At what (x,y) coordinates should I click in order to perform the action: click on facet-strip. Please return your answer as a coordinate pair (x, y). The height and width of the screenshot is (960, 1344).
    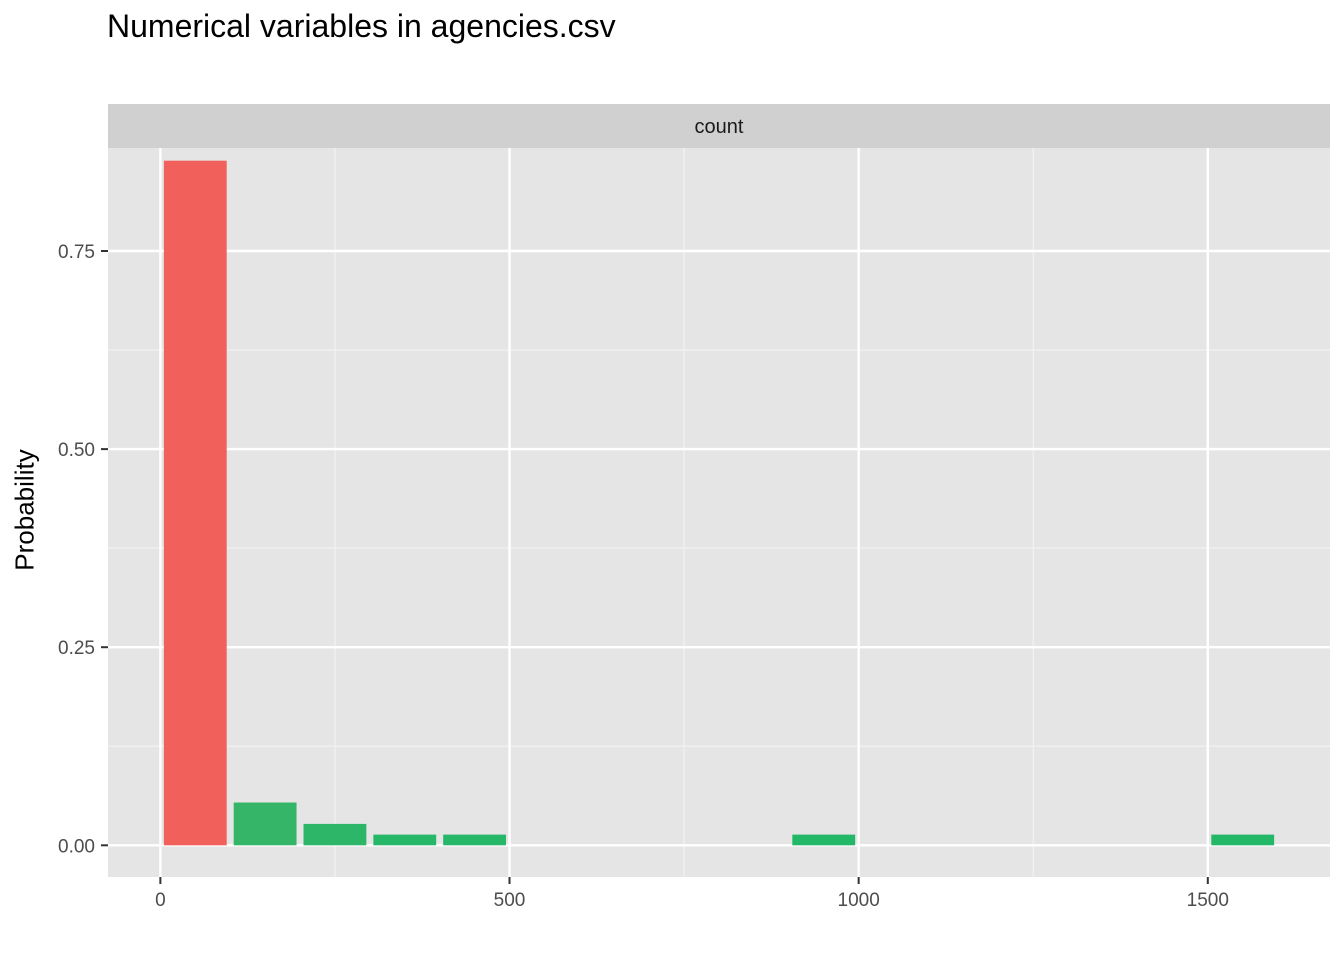
    Looking at the image, I should click on (719, 126).